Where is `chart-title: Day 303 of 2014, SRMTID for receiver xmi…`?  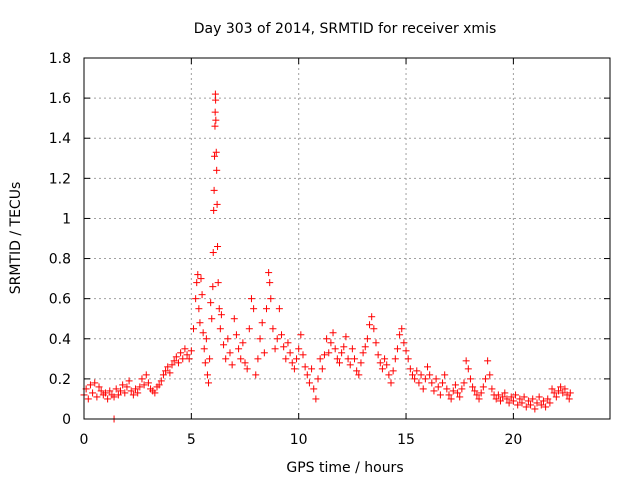
chart-title: Day 303 of 2014, SRMTID for receiver xmi… is located at coordinates (345, 29).